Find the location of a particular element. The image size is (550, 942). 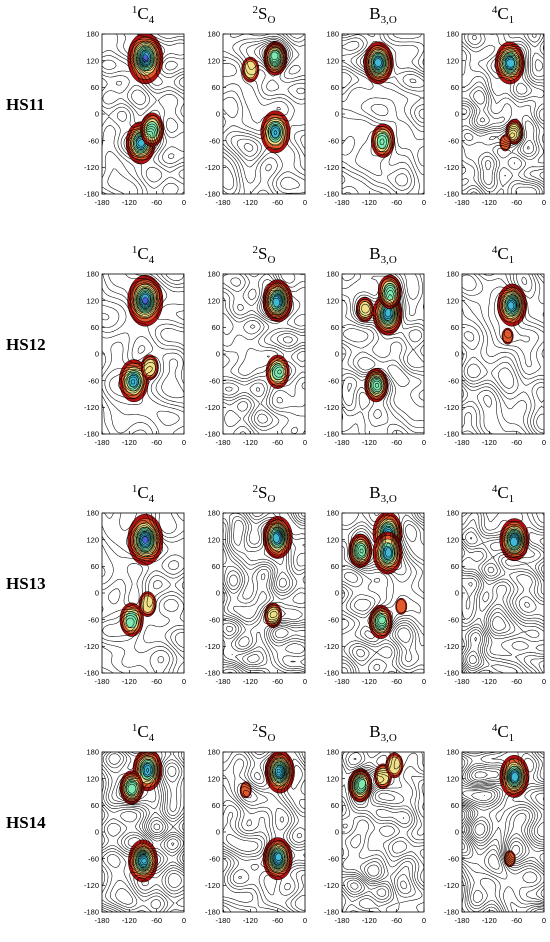

column-title-sub: O is located at coordinates (272, 20).